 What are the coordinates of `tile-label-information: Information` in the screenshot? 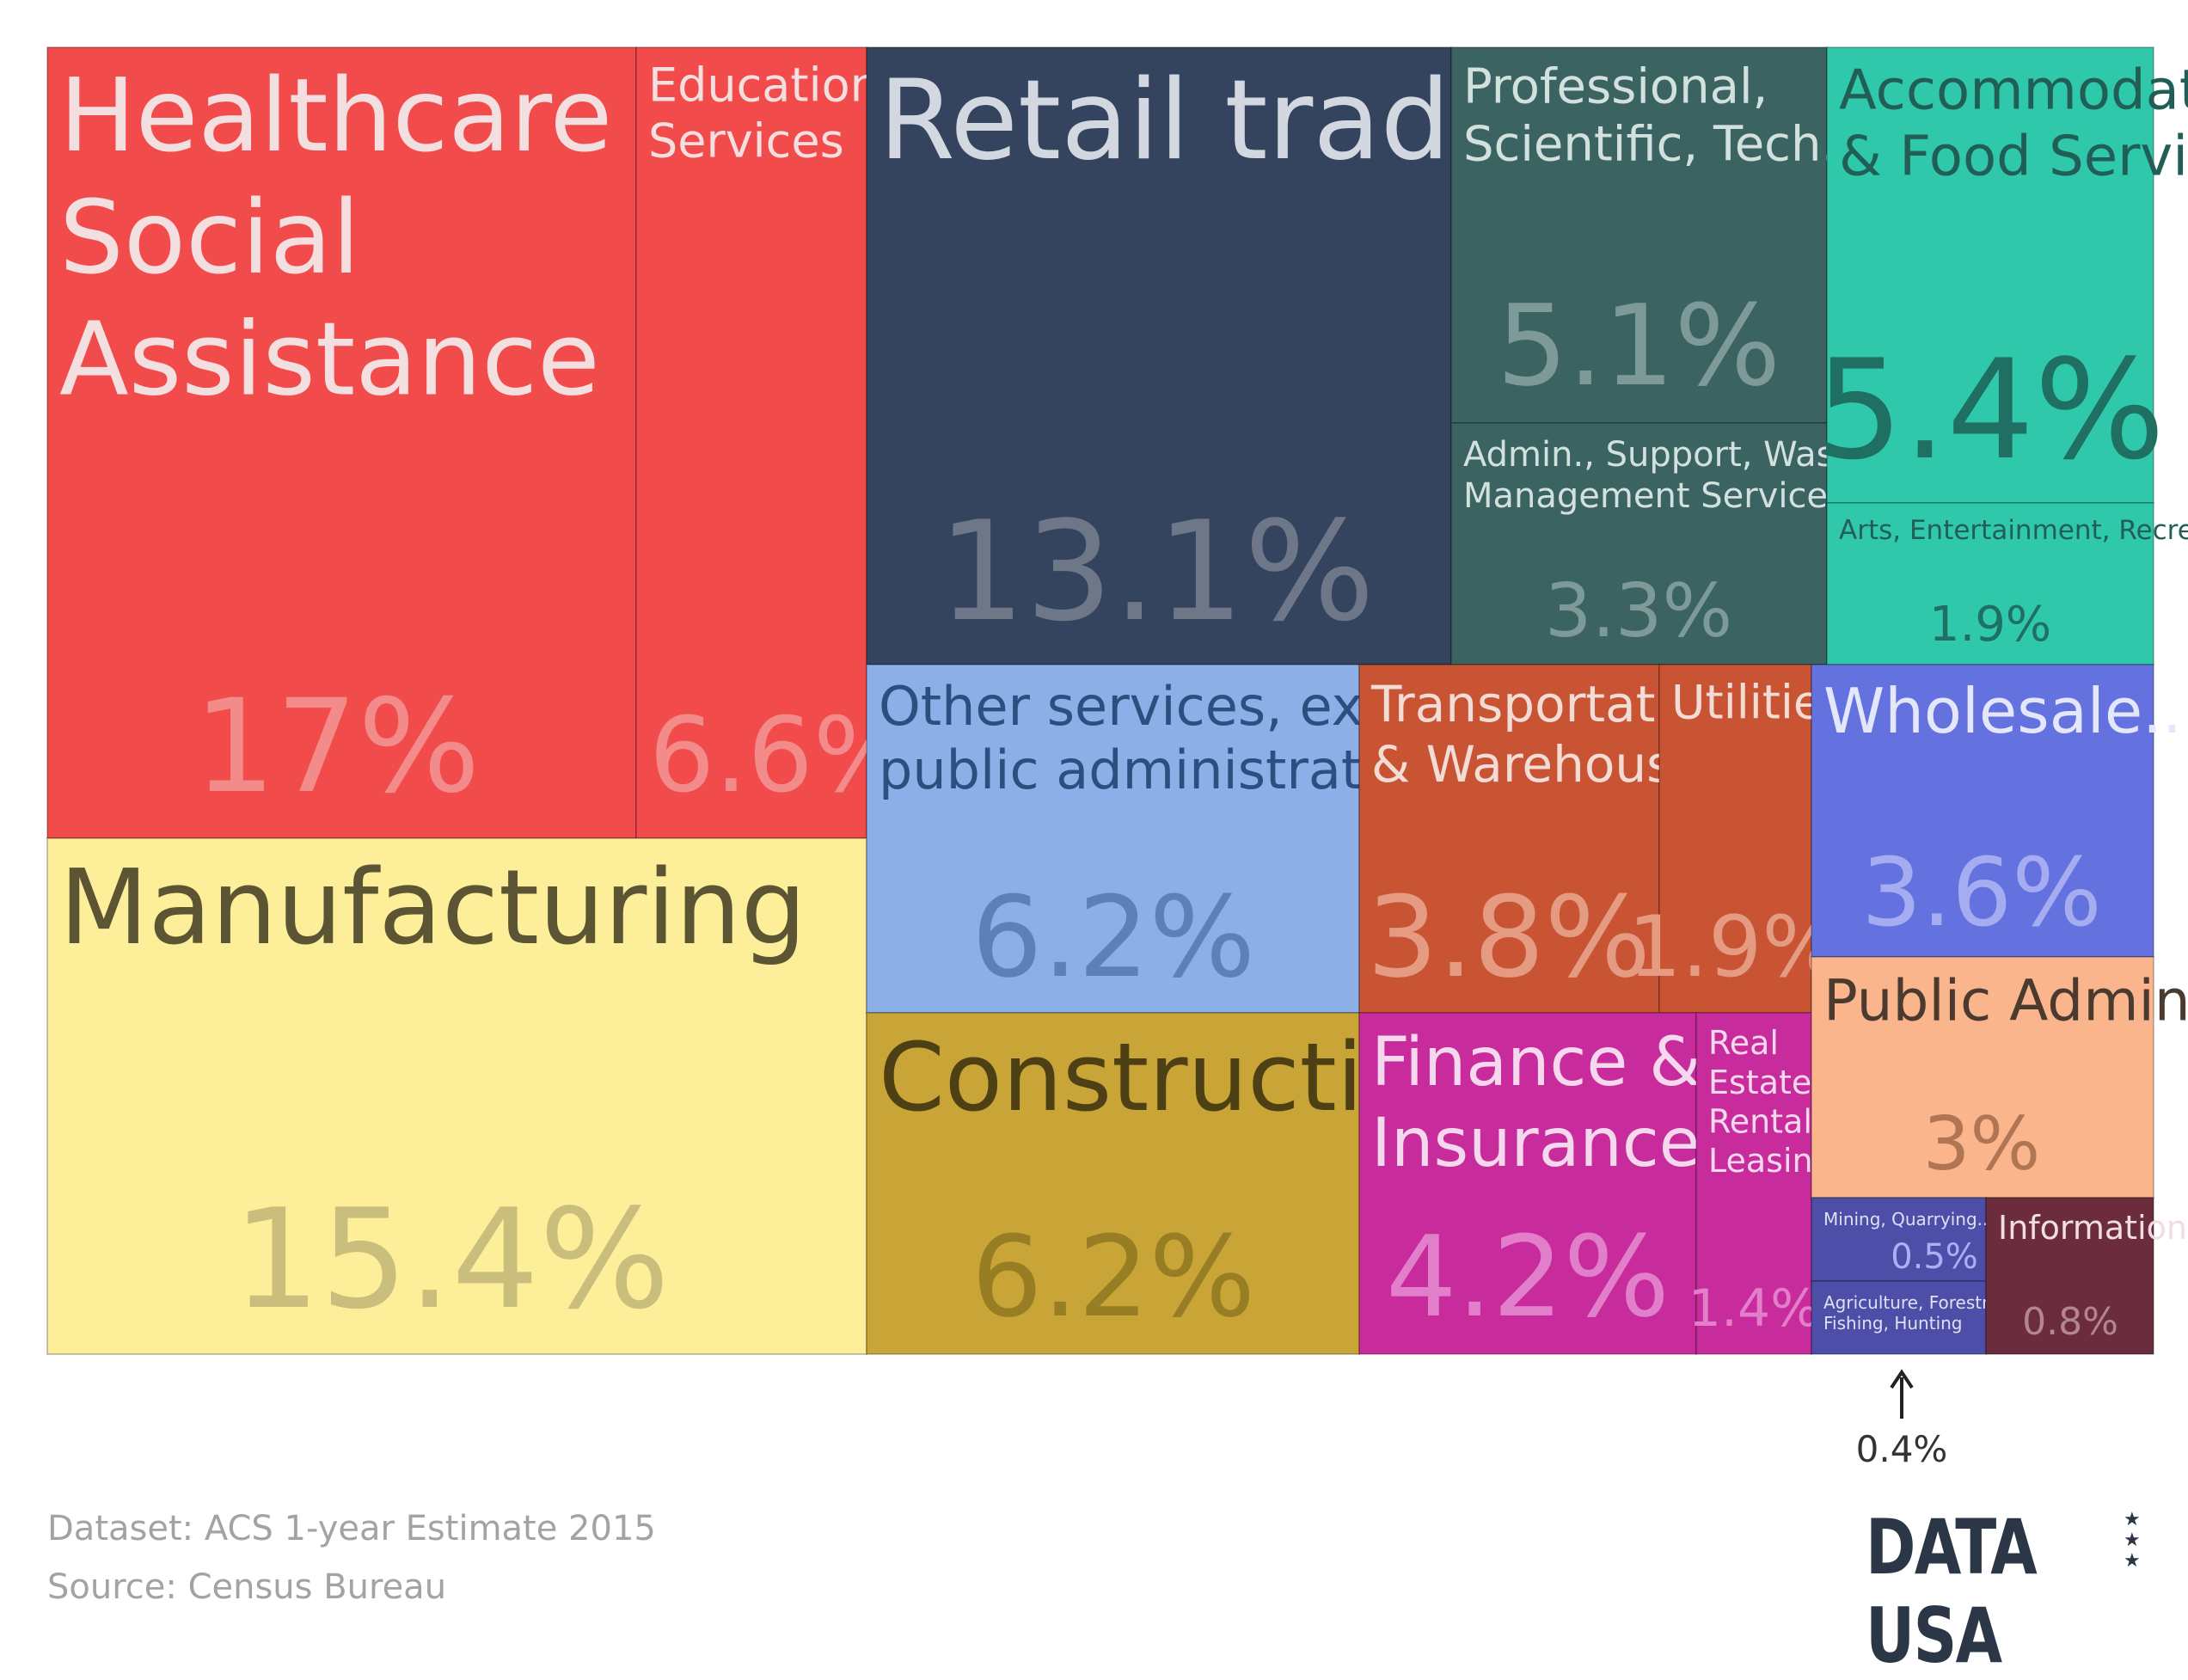 It's located at (2092, 1228).